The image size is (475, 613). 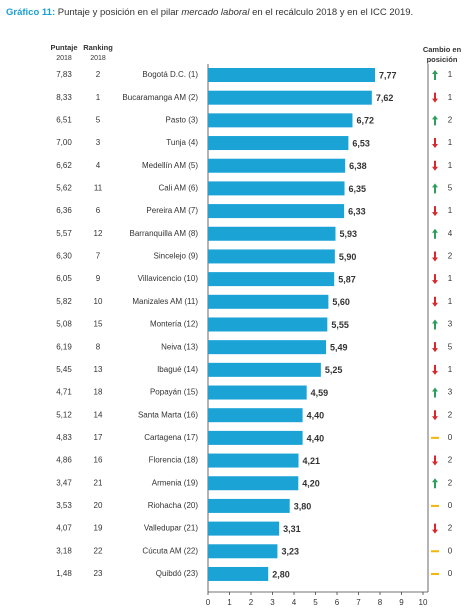 What do you see at coordinates (337, 602) in the screenshot?
I see `x-tick-label: 6` at bounding box center [337, 602].